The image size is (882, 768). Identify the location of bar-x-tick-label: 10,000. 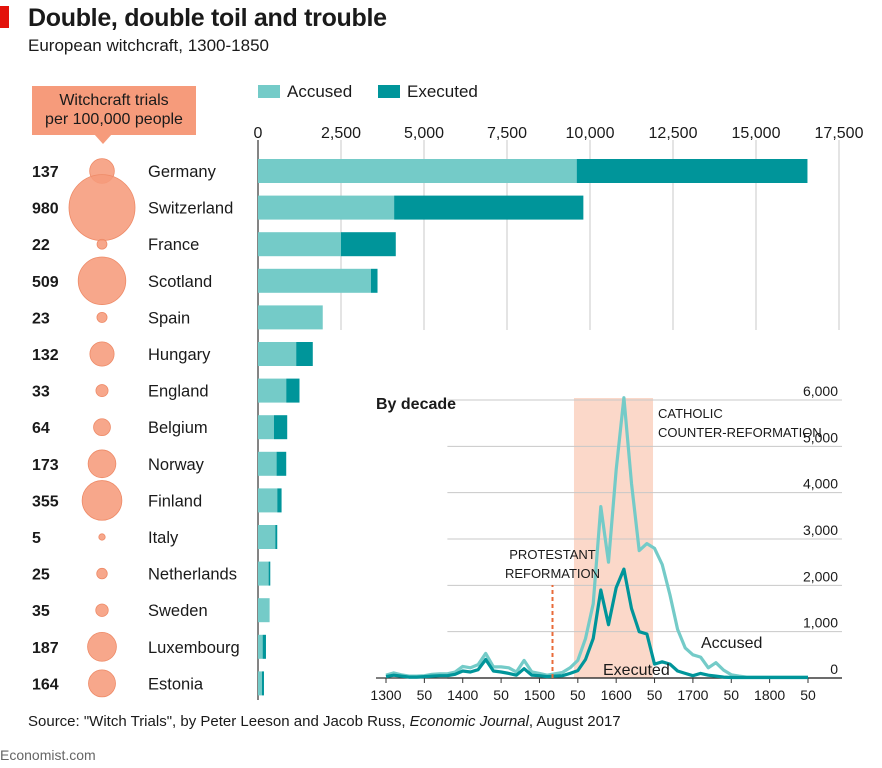
(590, 133).